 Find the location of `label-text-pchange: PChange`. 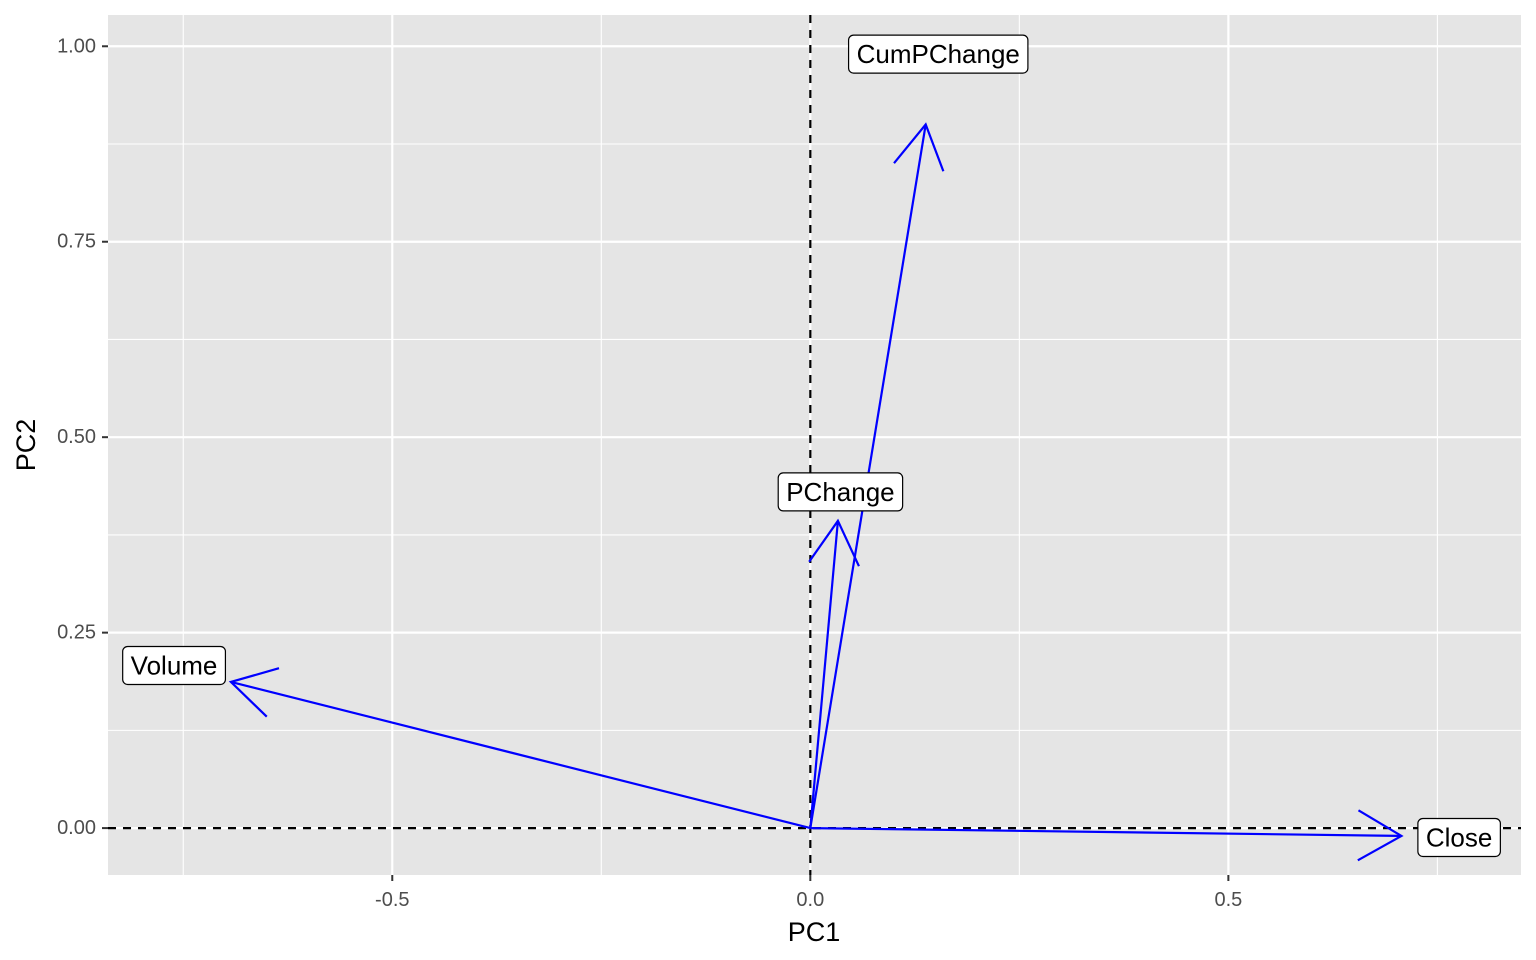

label-text-pchange: PChange is located at coordinates (840, 492).